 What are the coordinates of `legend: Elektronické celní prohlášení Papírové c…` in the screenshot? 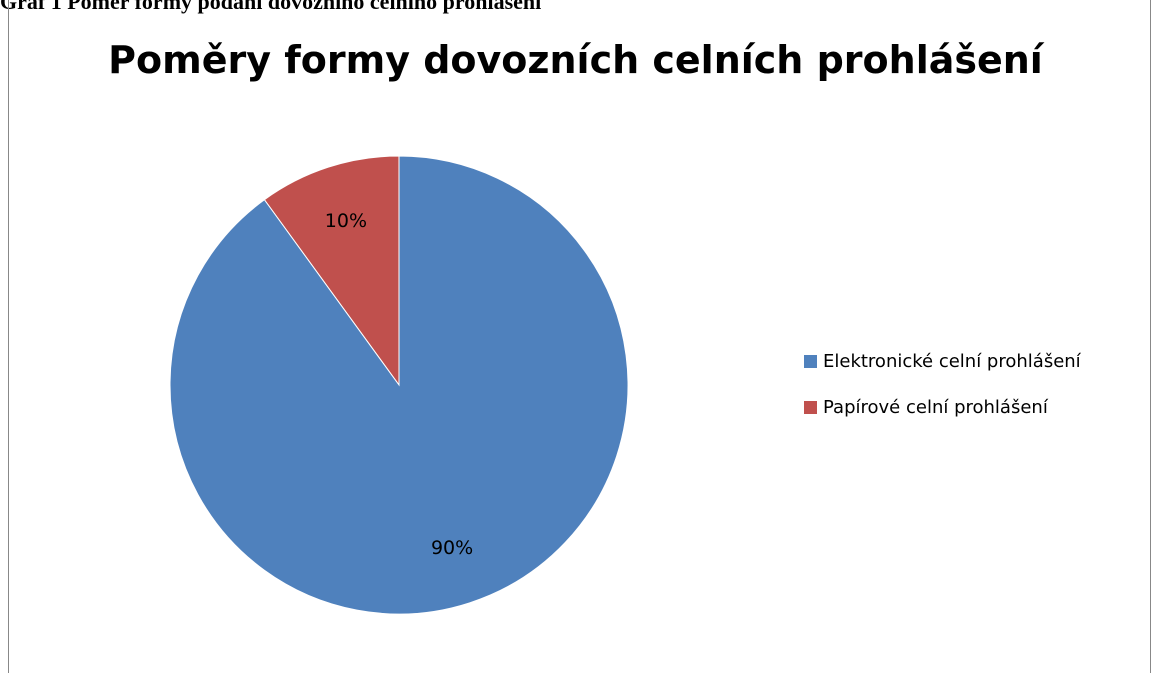 It's located at (942, 394).